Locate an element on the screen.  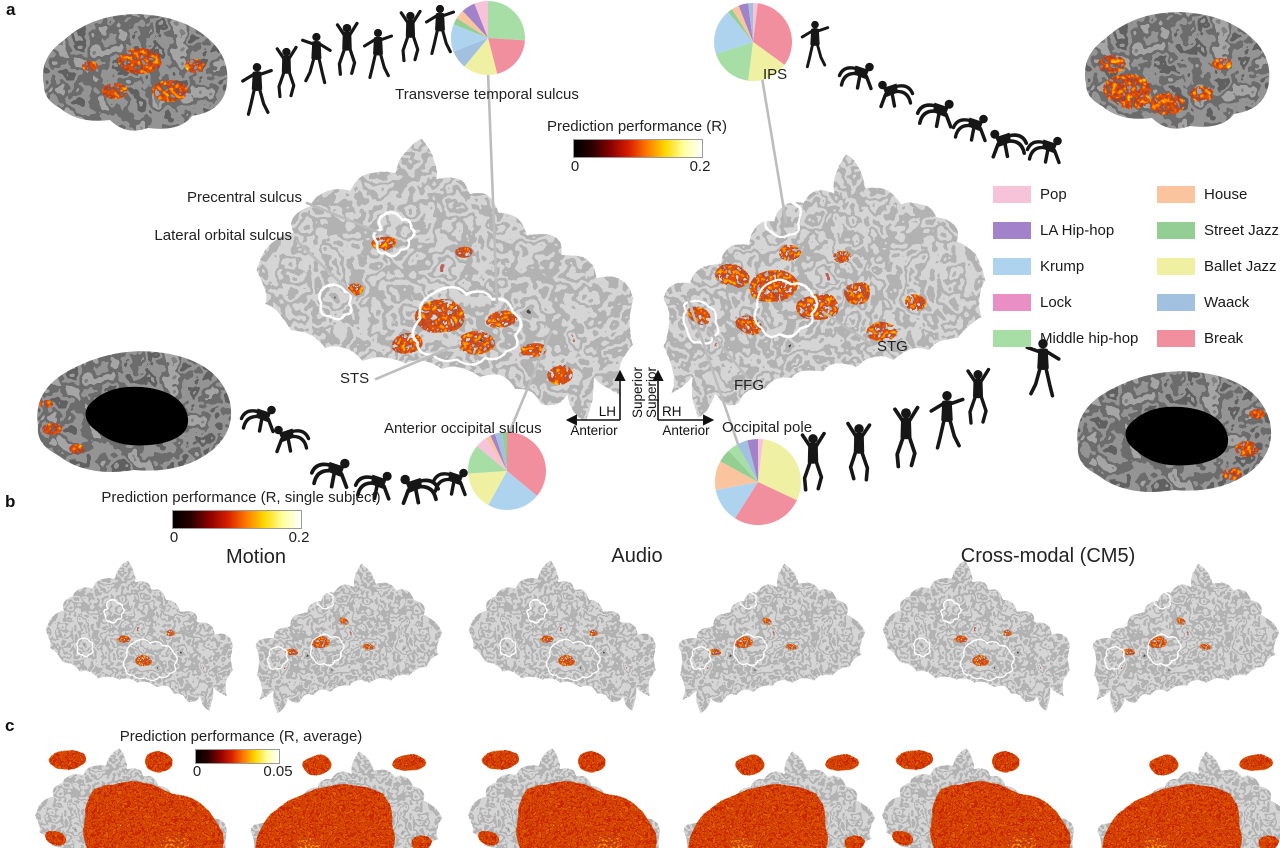
map-title-crossmodal: Cross-modal (CM5) is located at coordinates (1048, 556).